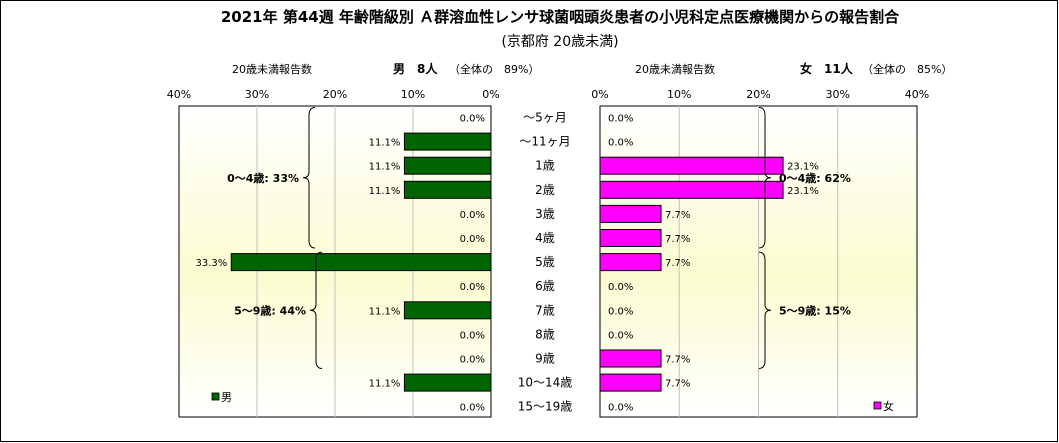 The image size is (1059, 443). I want to click on female-x-tick-label: 30%, so click(838, 94).